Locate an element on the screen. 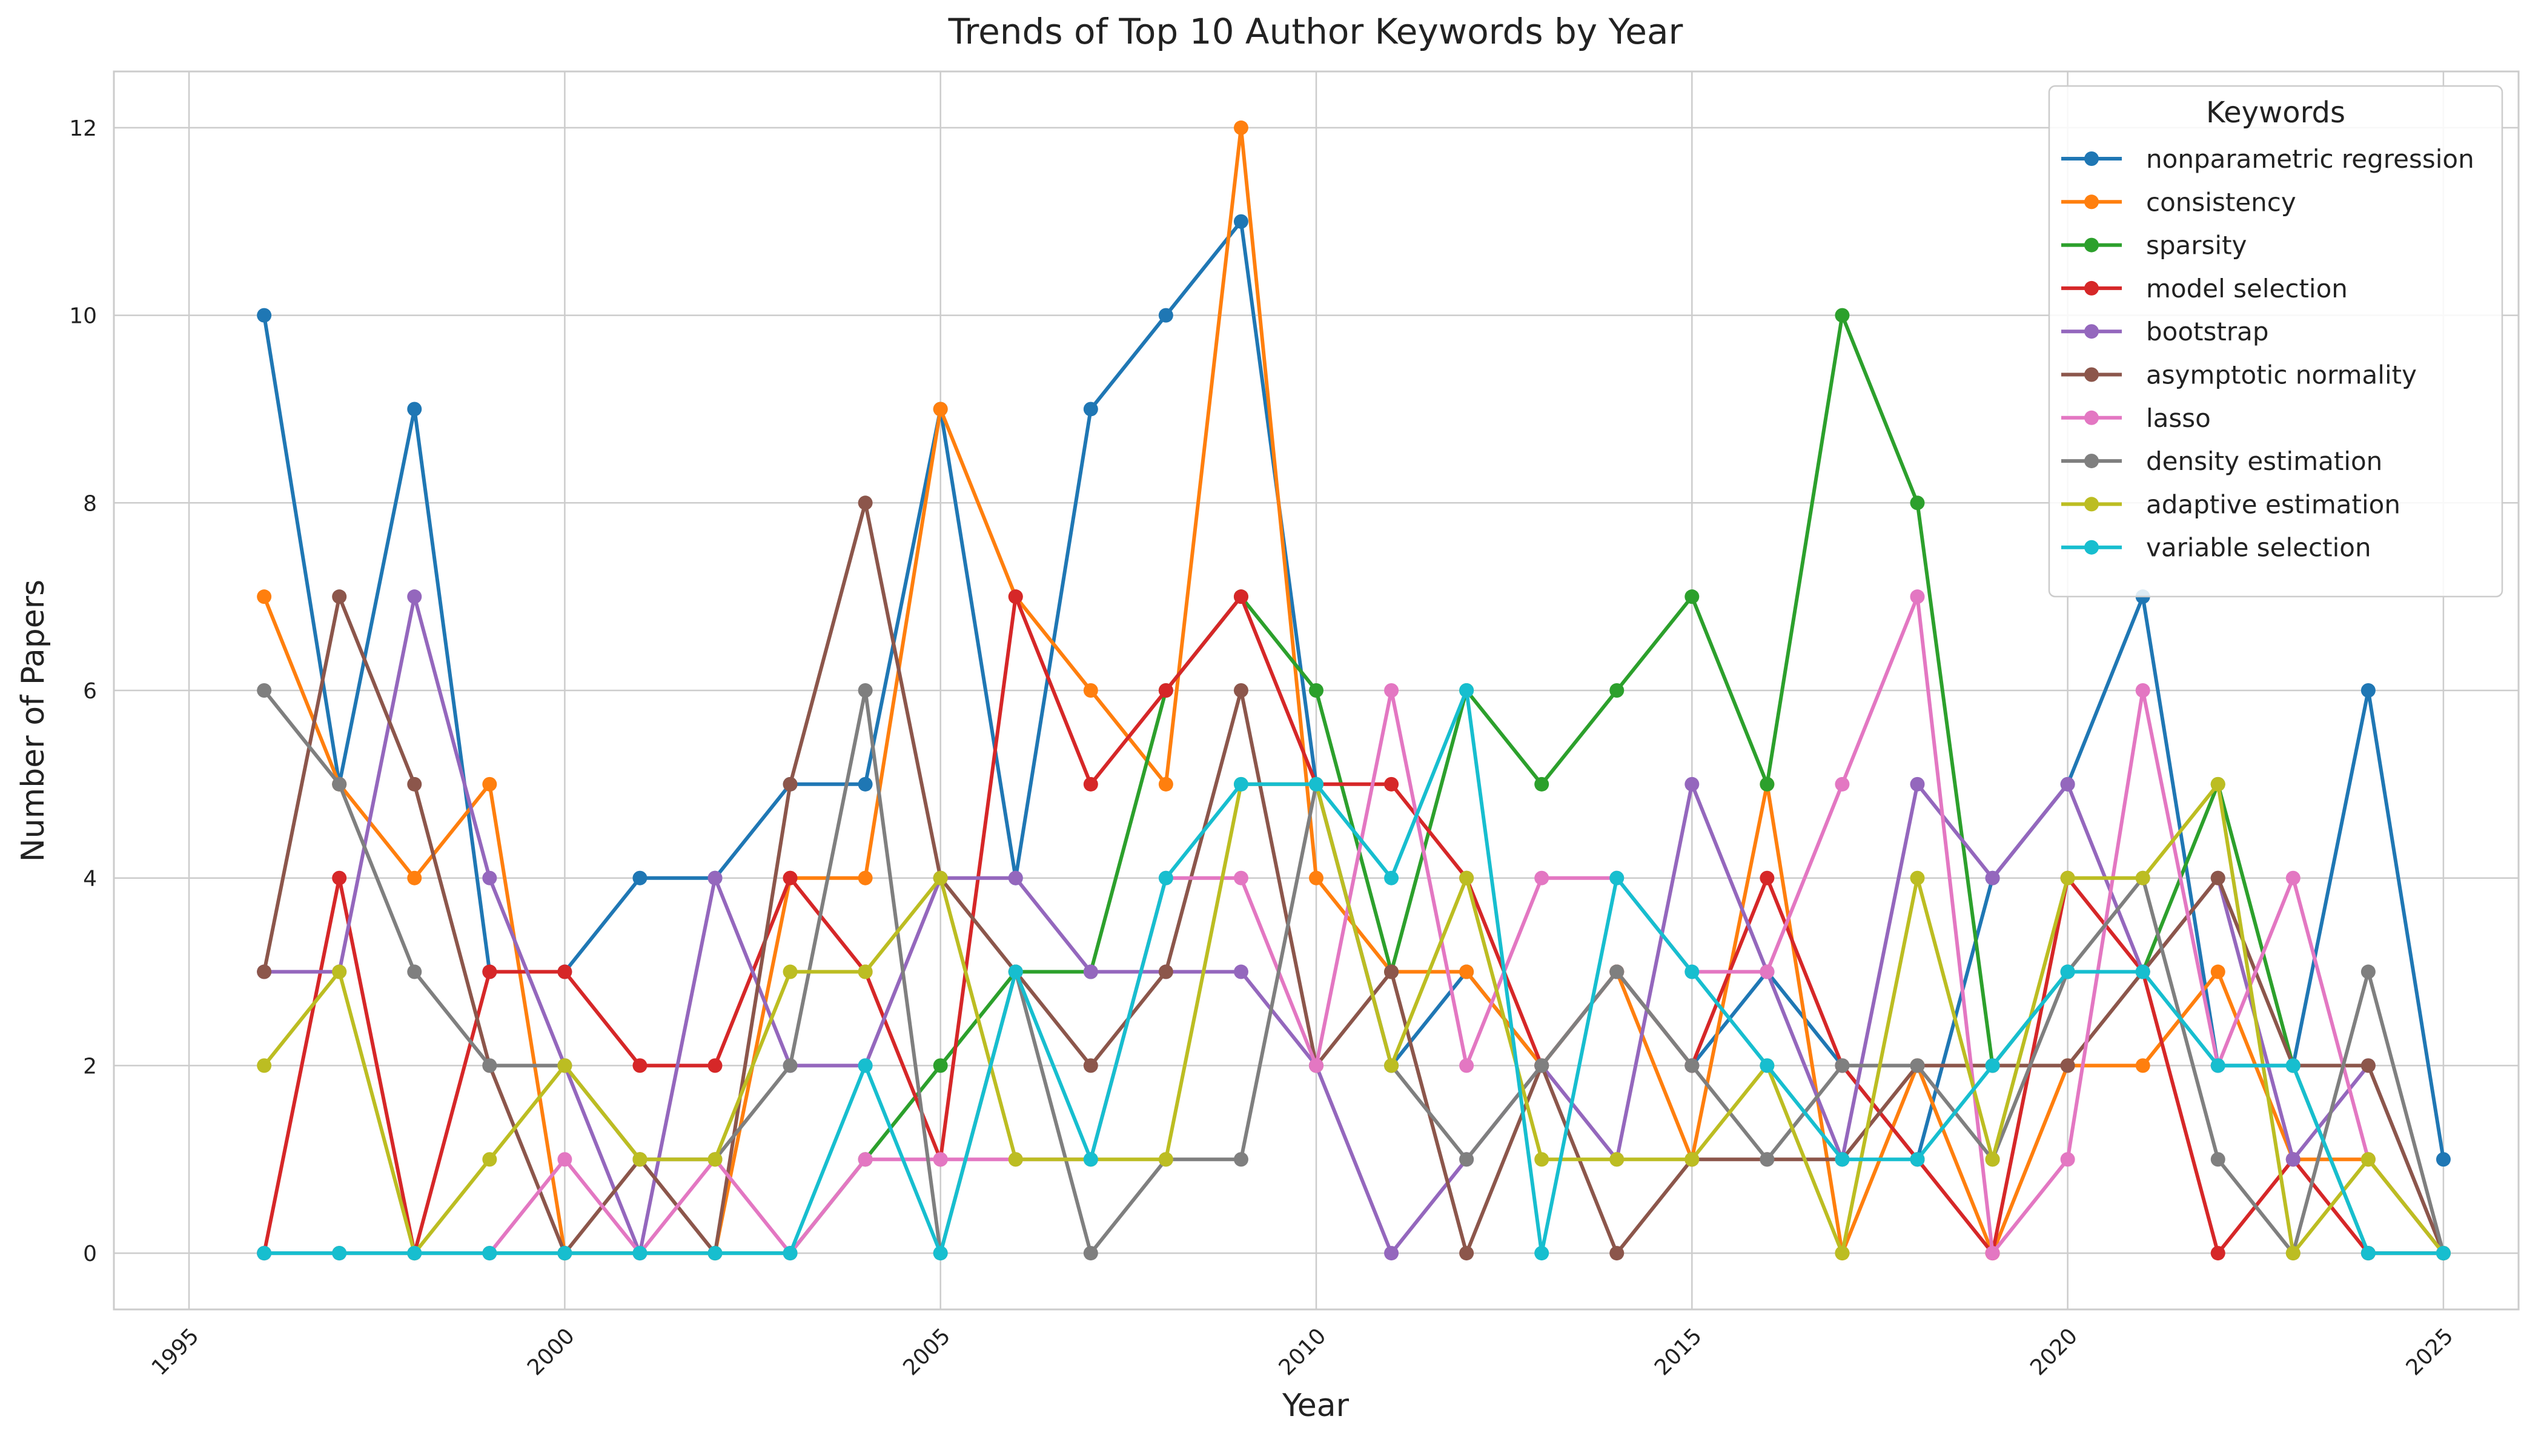 This screenshot has width=2544, height=1456. y-tick-label: 4 is located at coordinates (90, 879).